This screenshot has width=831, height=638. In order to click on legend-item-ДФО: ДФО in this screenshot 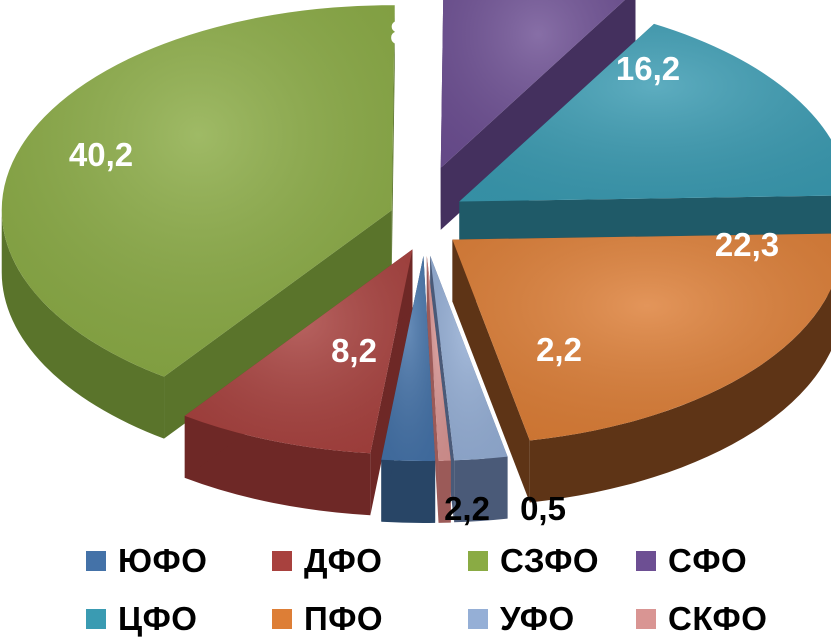, I will do `click(327, 561)`.